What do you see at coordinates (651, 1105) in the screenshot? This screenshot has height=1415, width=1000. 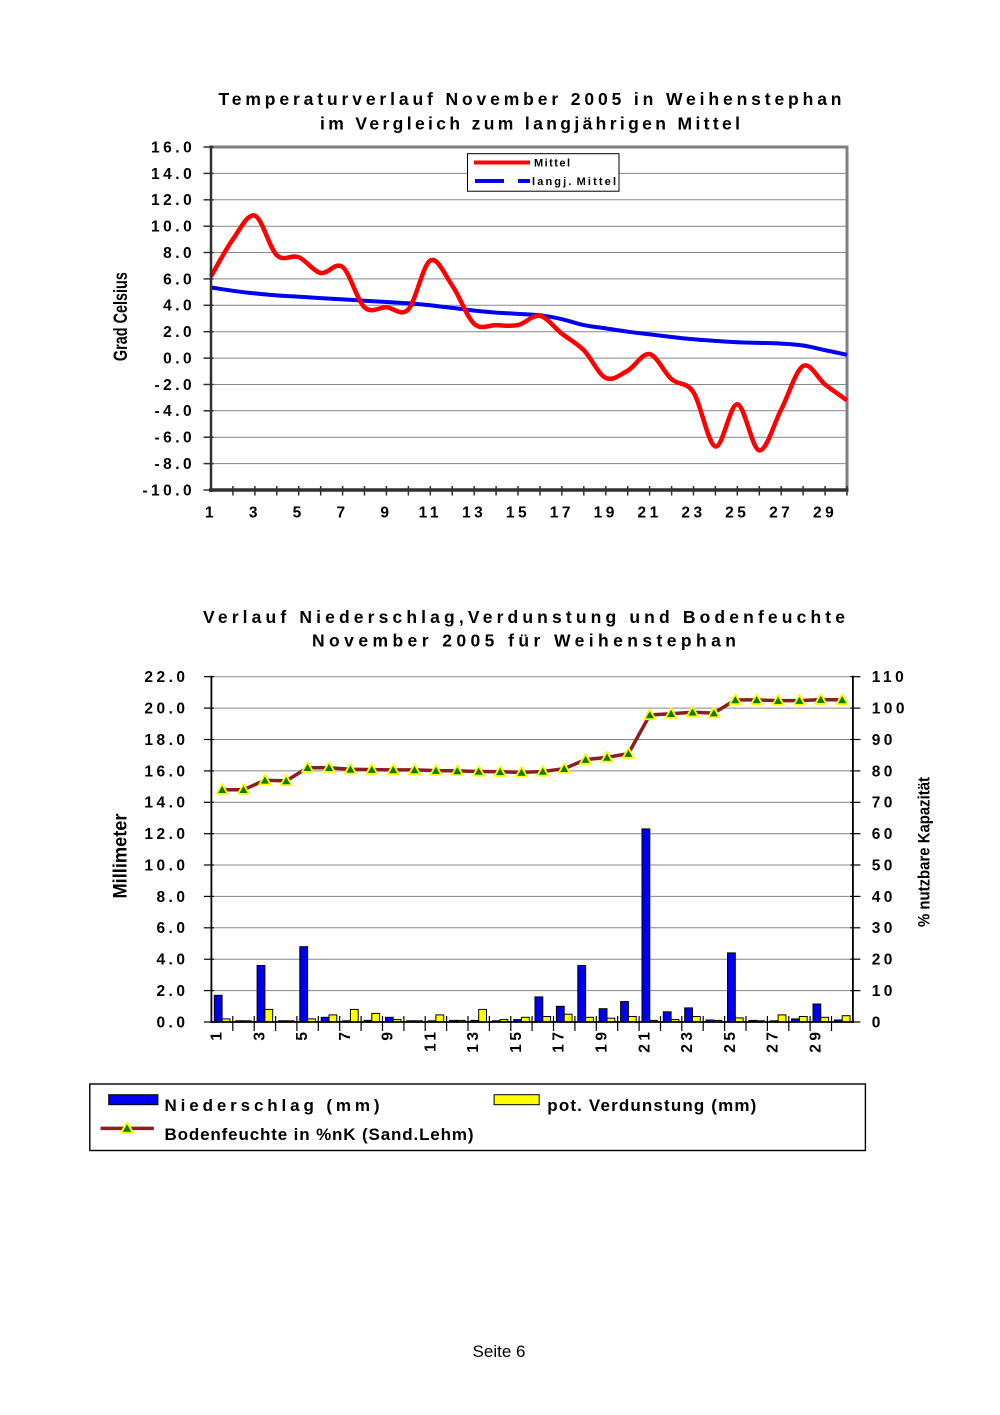 I see `svg-text: pot. Verdunstung (mm)` at bounding box center [651, 1105].